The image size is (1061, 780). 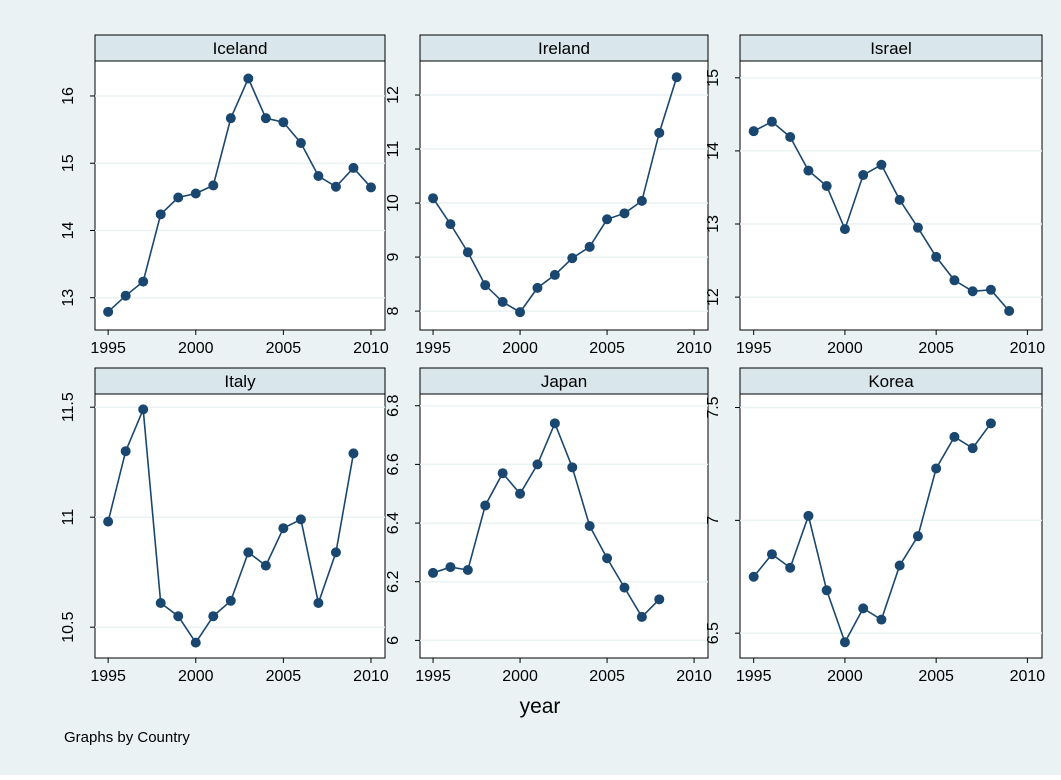 I want to click on y-tick-label: 15, so click(x=713, y=78).